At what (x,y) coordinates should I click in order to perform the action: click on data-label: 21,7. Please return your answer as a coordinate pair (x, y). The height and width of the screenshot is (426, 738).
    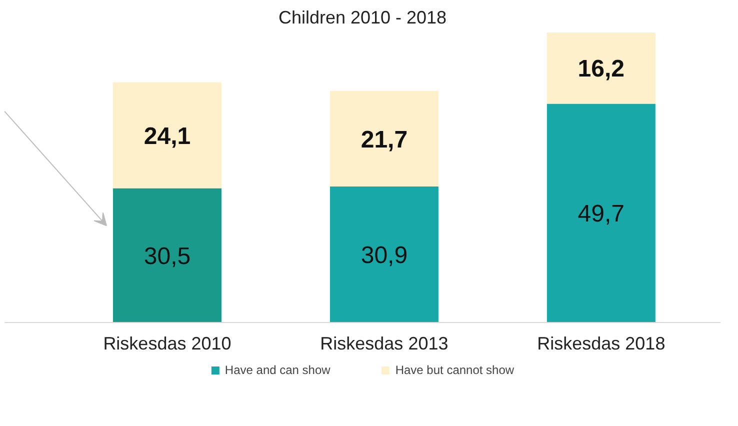
    Looking at the image, I should click on (384, 140).